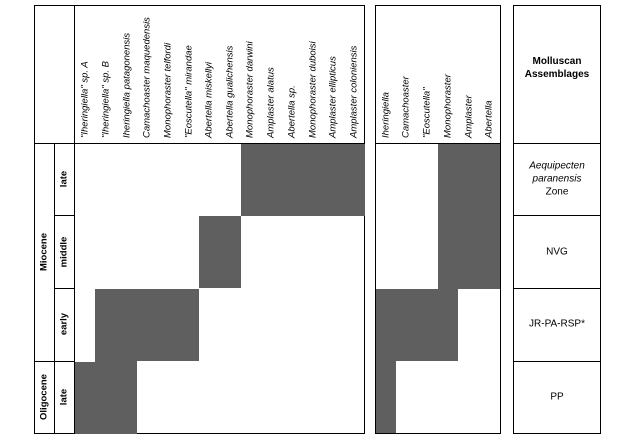  I want to click on range-bar-early-miocene-species, so click(116, 361).